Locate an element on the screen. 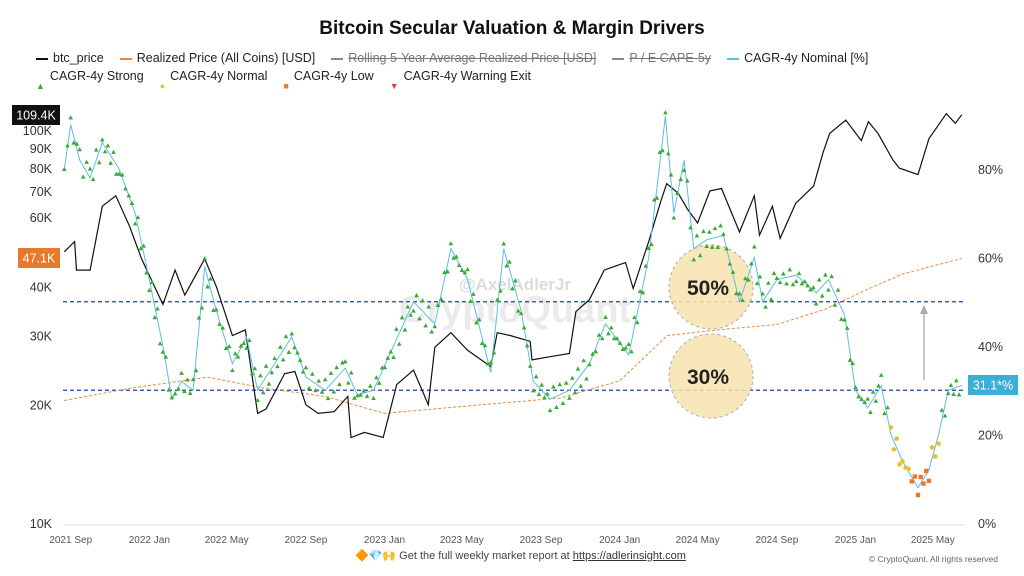  realized-badge: 47.1K is located at coordinates (39, 259).